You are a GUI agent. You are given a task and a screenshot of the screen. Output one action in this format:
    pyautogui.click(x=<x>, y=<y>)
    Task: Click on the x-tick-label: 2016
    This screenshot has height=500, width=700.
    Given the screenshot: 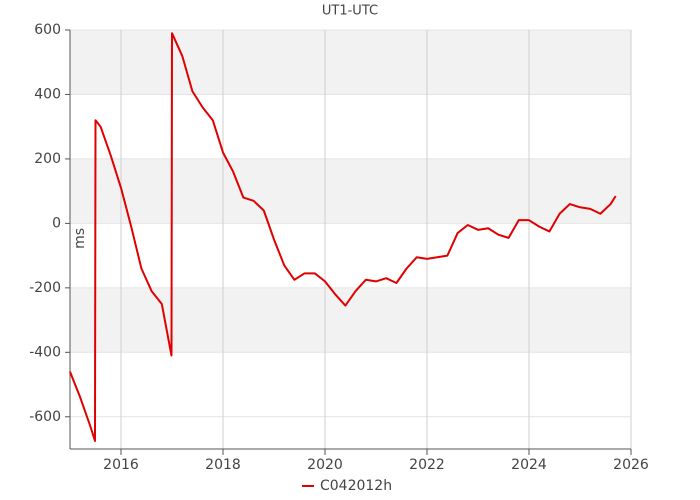 What is the action you would take?
    pyautogui.click(x=121, y=465)
    